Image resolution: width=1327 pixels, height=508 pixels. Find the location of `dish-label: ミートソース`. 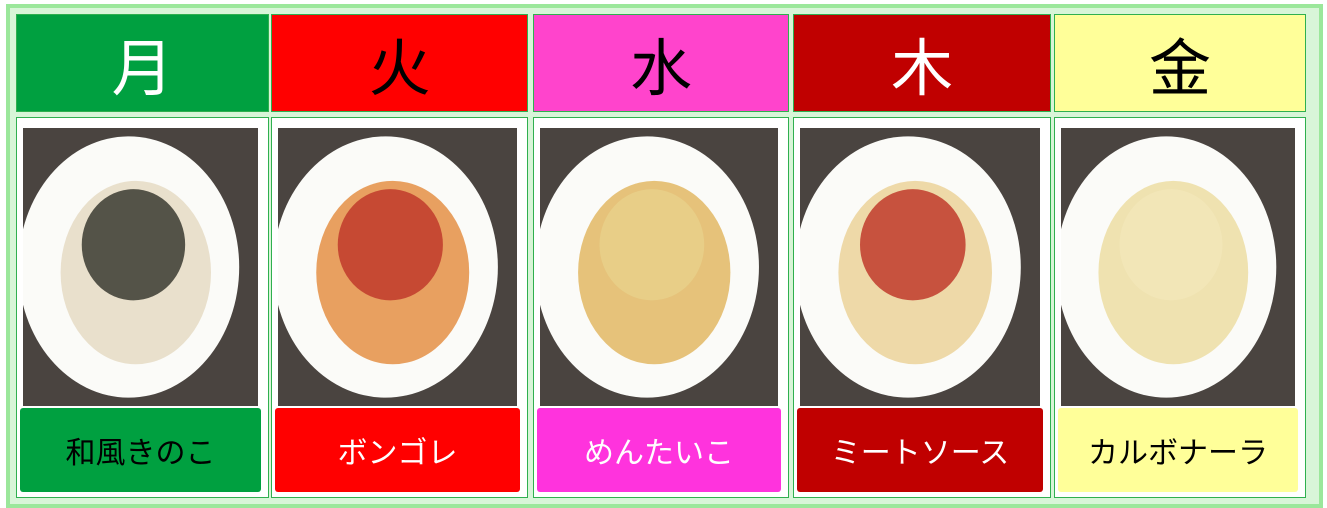

dish-label: ミートソース is located at coordinates (920, 450).